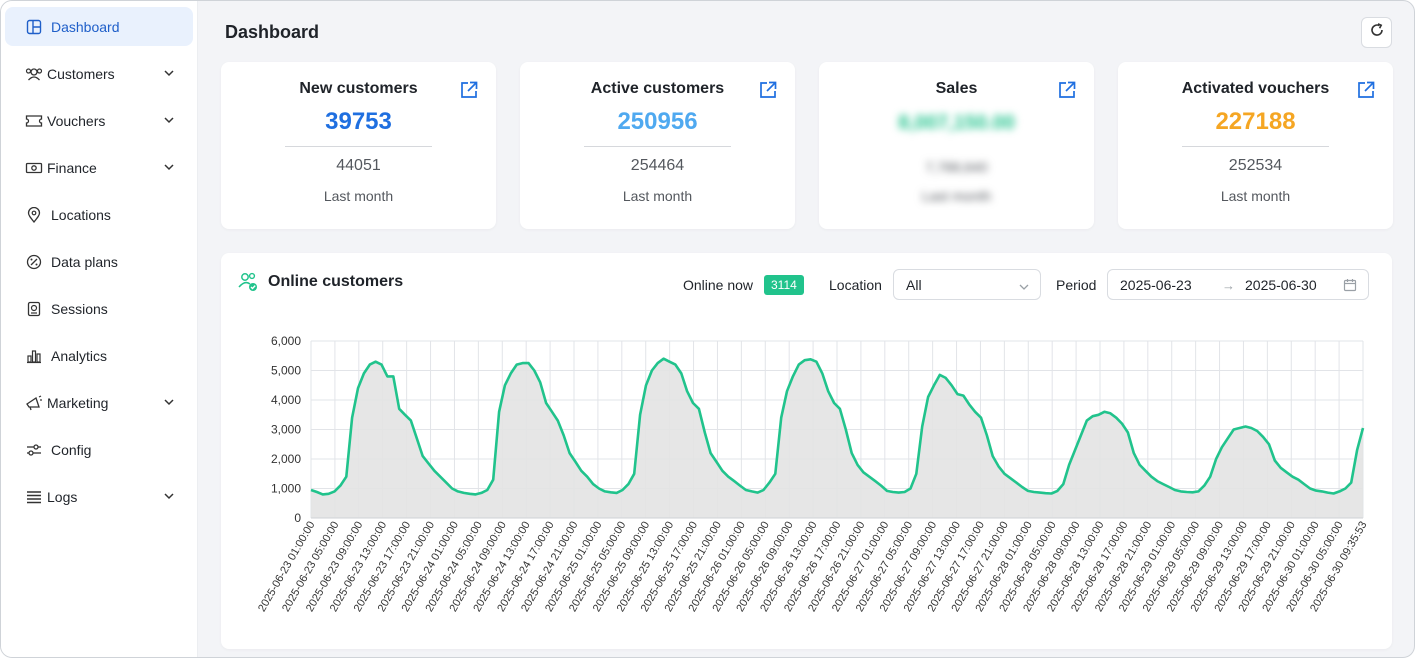 This screenshot has height=658, width=1415. What do you see at coordinates (34, 450) in the screenshot?
I see `sliders-icon` at bounding box center [34, 450].